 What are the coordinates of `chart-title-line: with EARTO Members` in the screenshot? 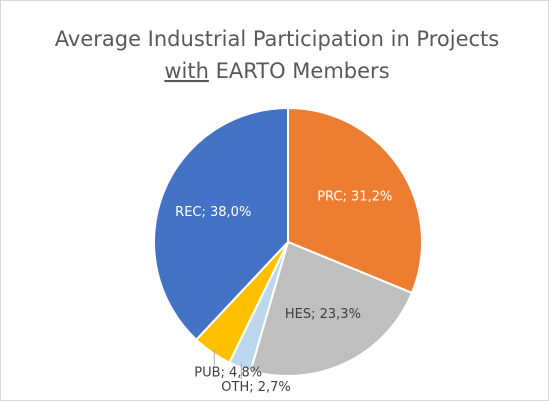 It's located at (276, 71).